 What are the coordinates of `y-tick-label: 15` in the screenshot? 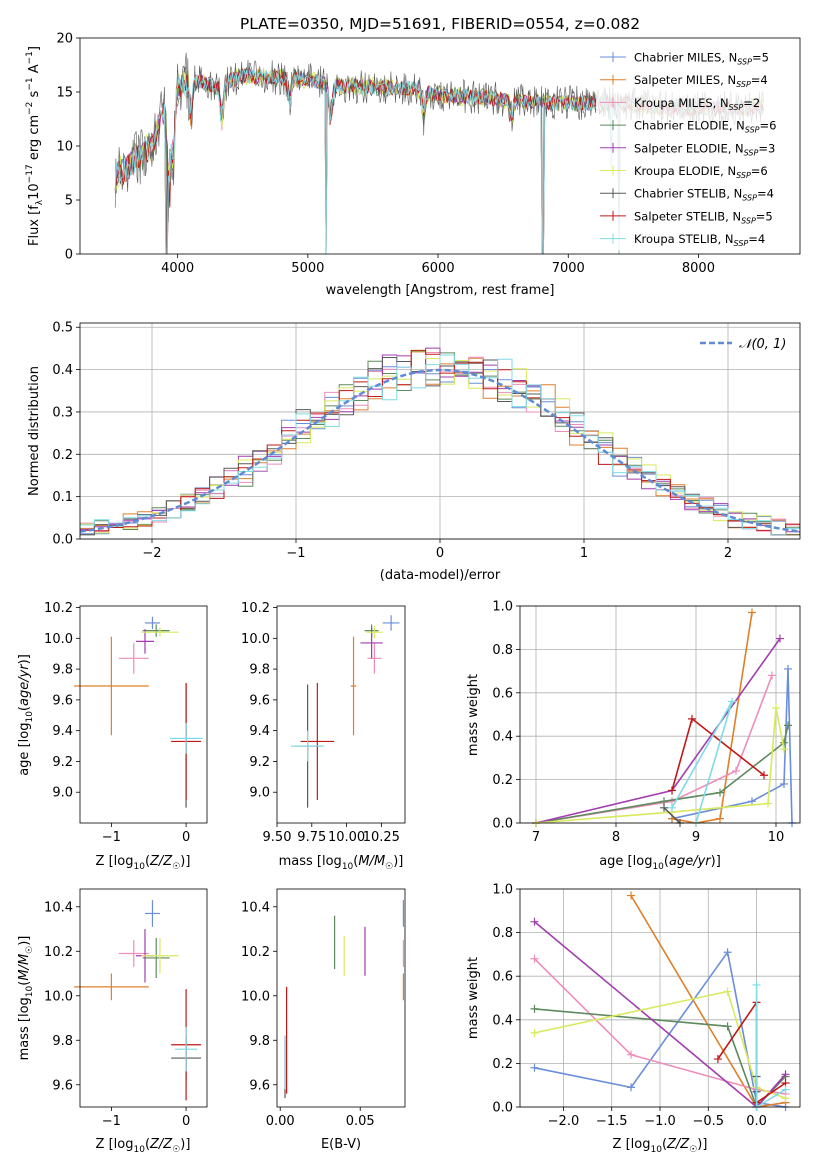 It's located at (64, 93).